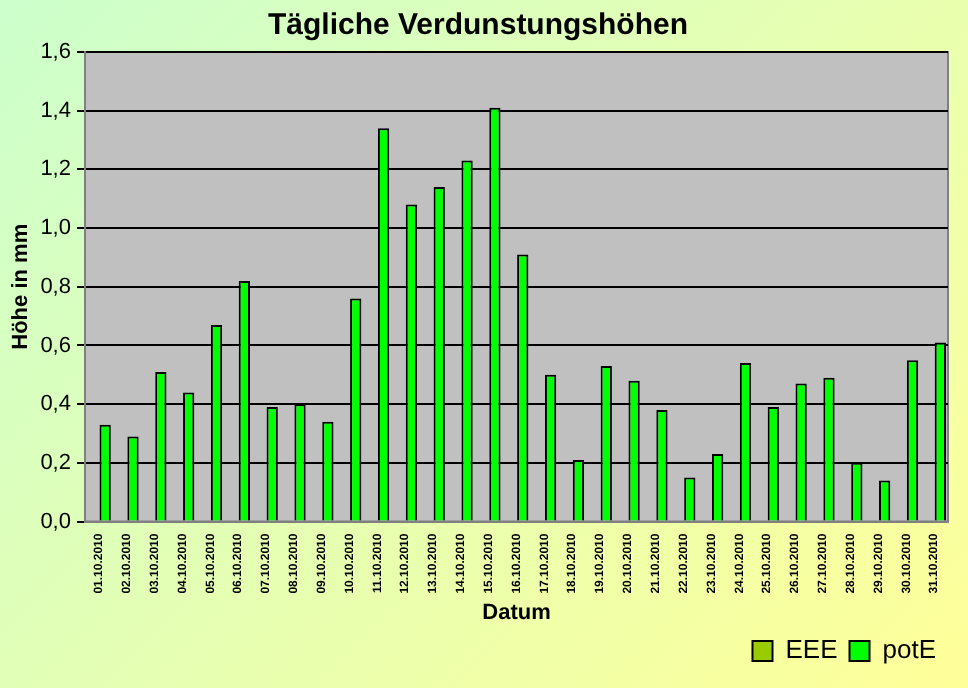  Describe the element at coordinates (55, 462) in the screenshot. I see `y-tick-label: 0,2` at that location.